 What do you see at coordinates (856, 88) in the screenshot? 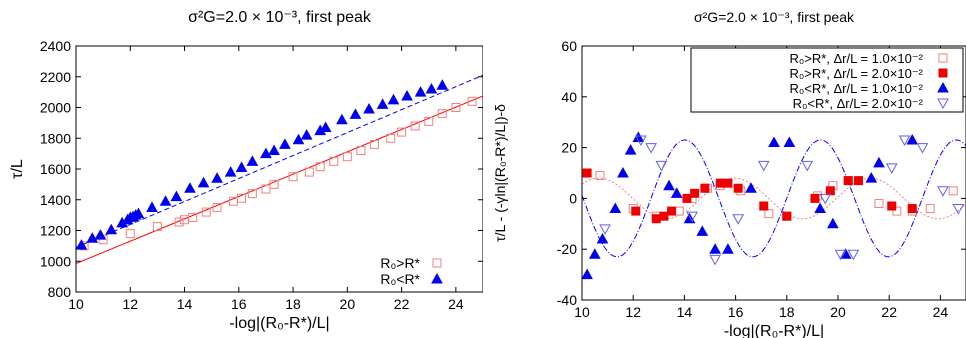
I see `legend-label: R₀<R*, Δr/L = 1.0×10⁻²` at bounding box center [856, 88].